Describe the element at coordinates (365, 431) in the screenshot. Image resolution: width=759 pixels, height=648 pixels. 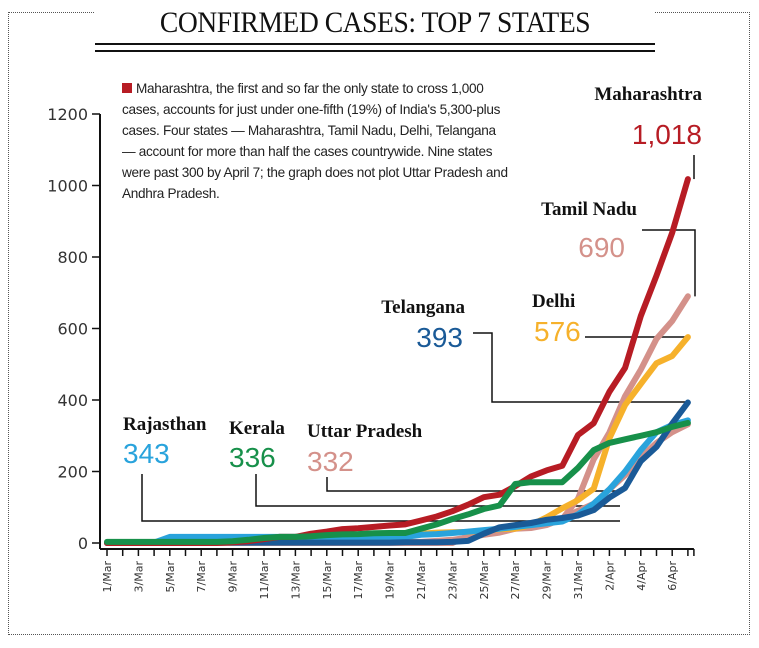
I see `series-name-uttar-pradesh: Uttar Pradesh` at that location.